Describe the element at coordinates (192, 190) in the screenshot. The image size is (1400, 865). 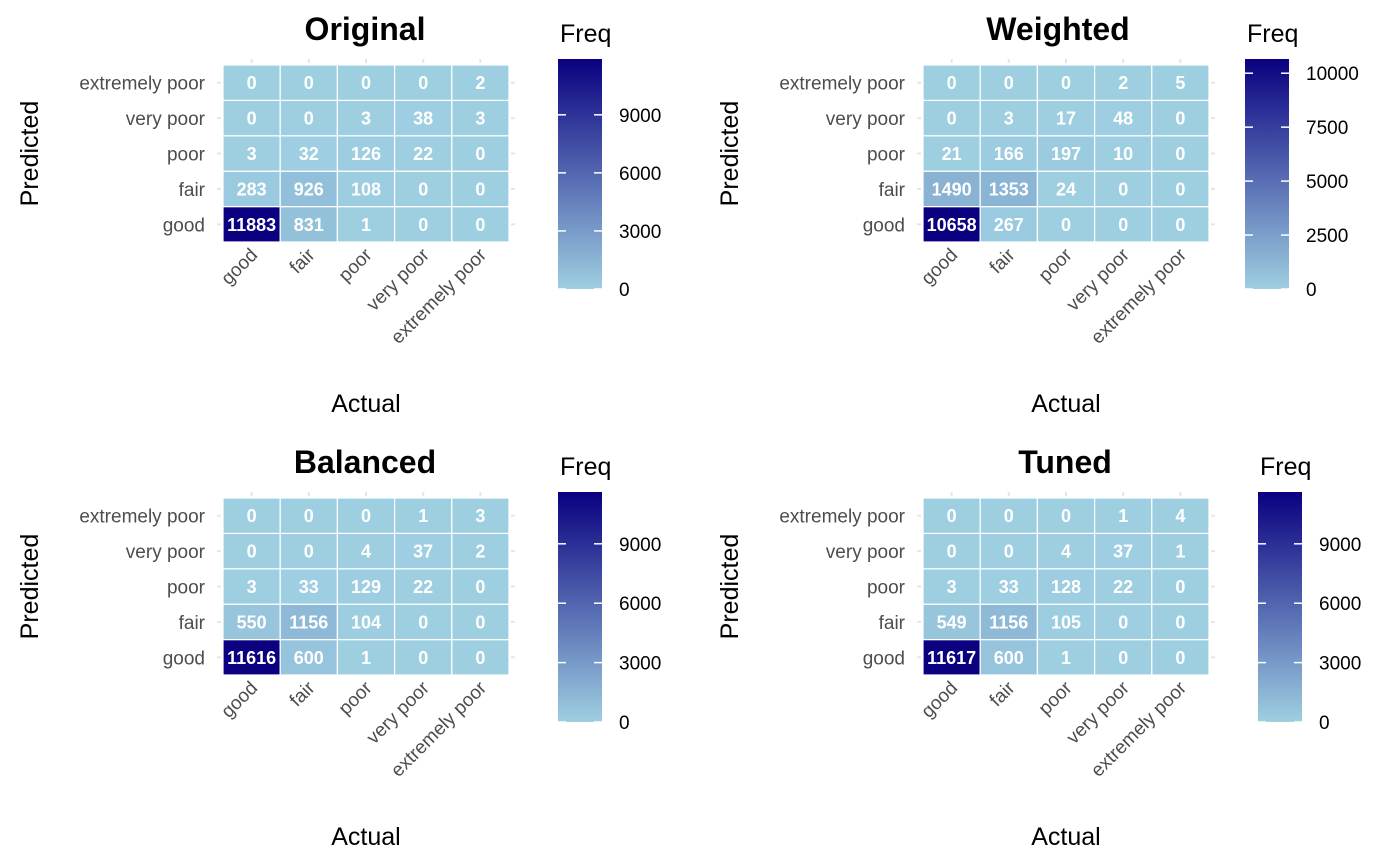
I see `y-tick-label: fair` at that location.